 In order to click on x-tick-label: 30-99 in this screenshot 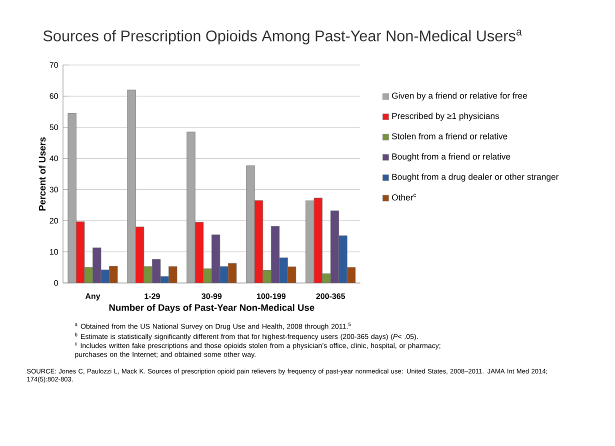, I will do `click(212, 296)`.